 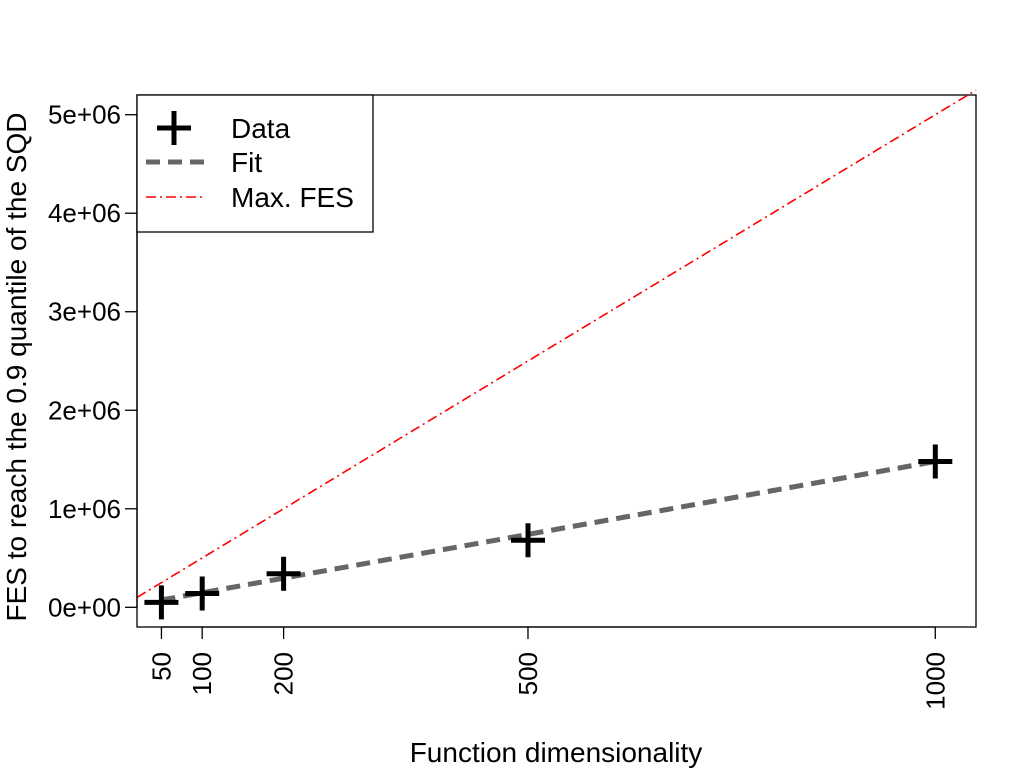 I want to click on y-tick-label: 5e+06, so click(x=84, y=115).